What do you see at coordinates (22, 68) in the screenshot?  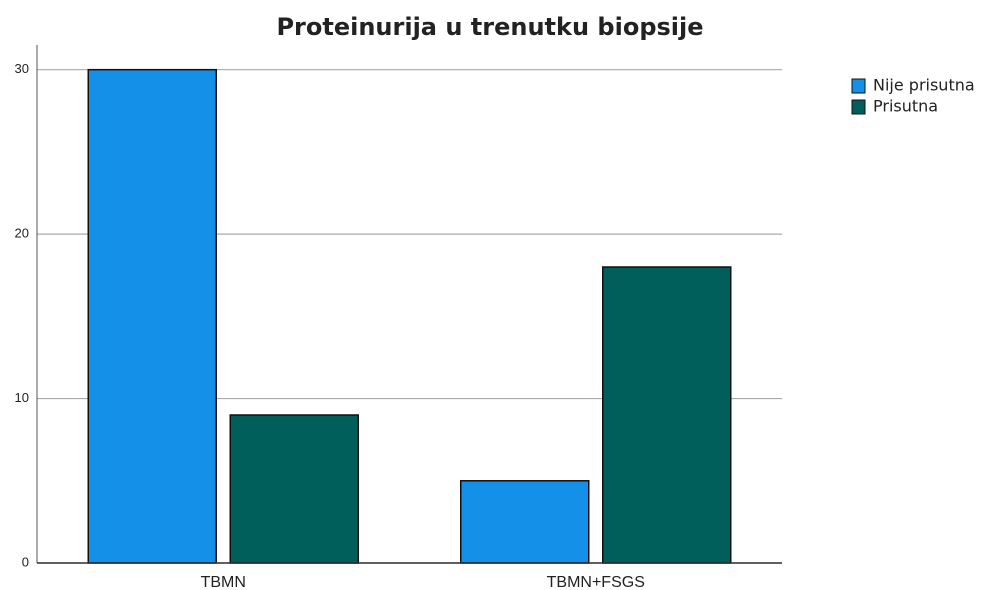 I see `y-tick-label: 30` at bounding box center [22, 68].